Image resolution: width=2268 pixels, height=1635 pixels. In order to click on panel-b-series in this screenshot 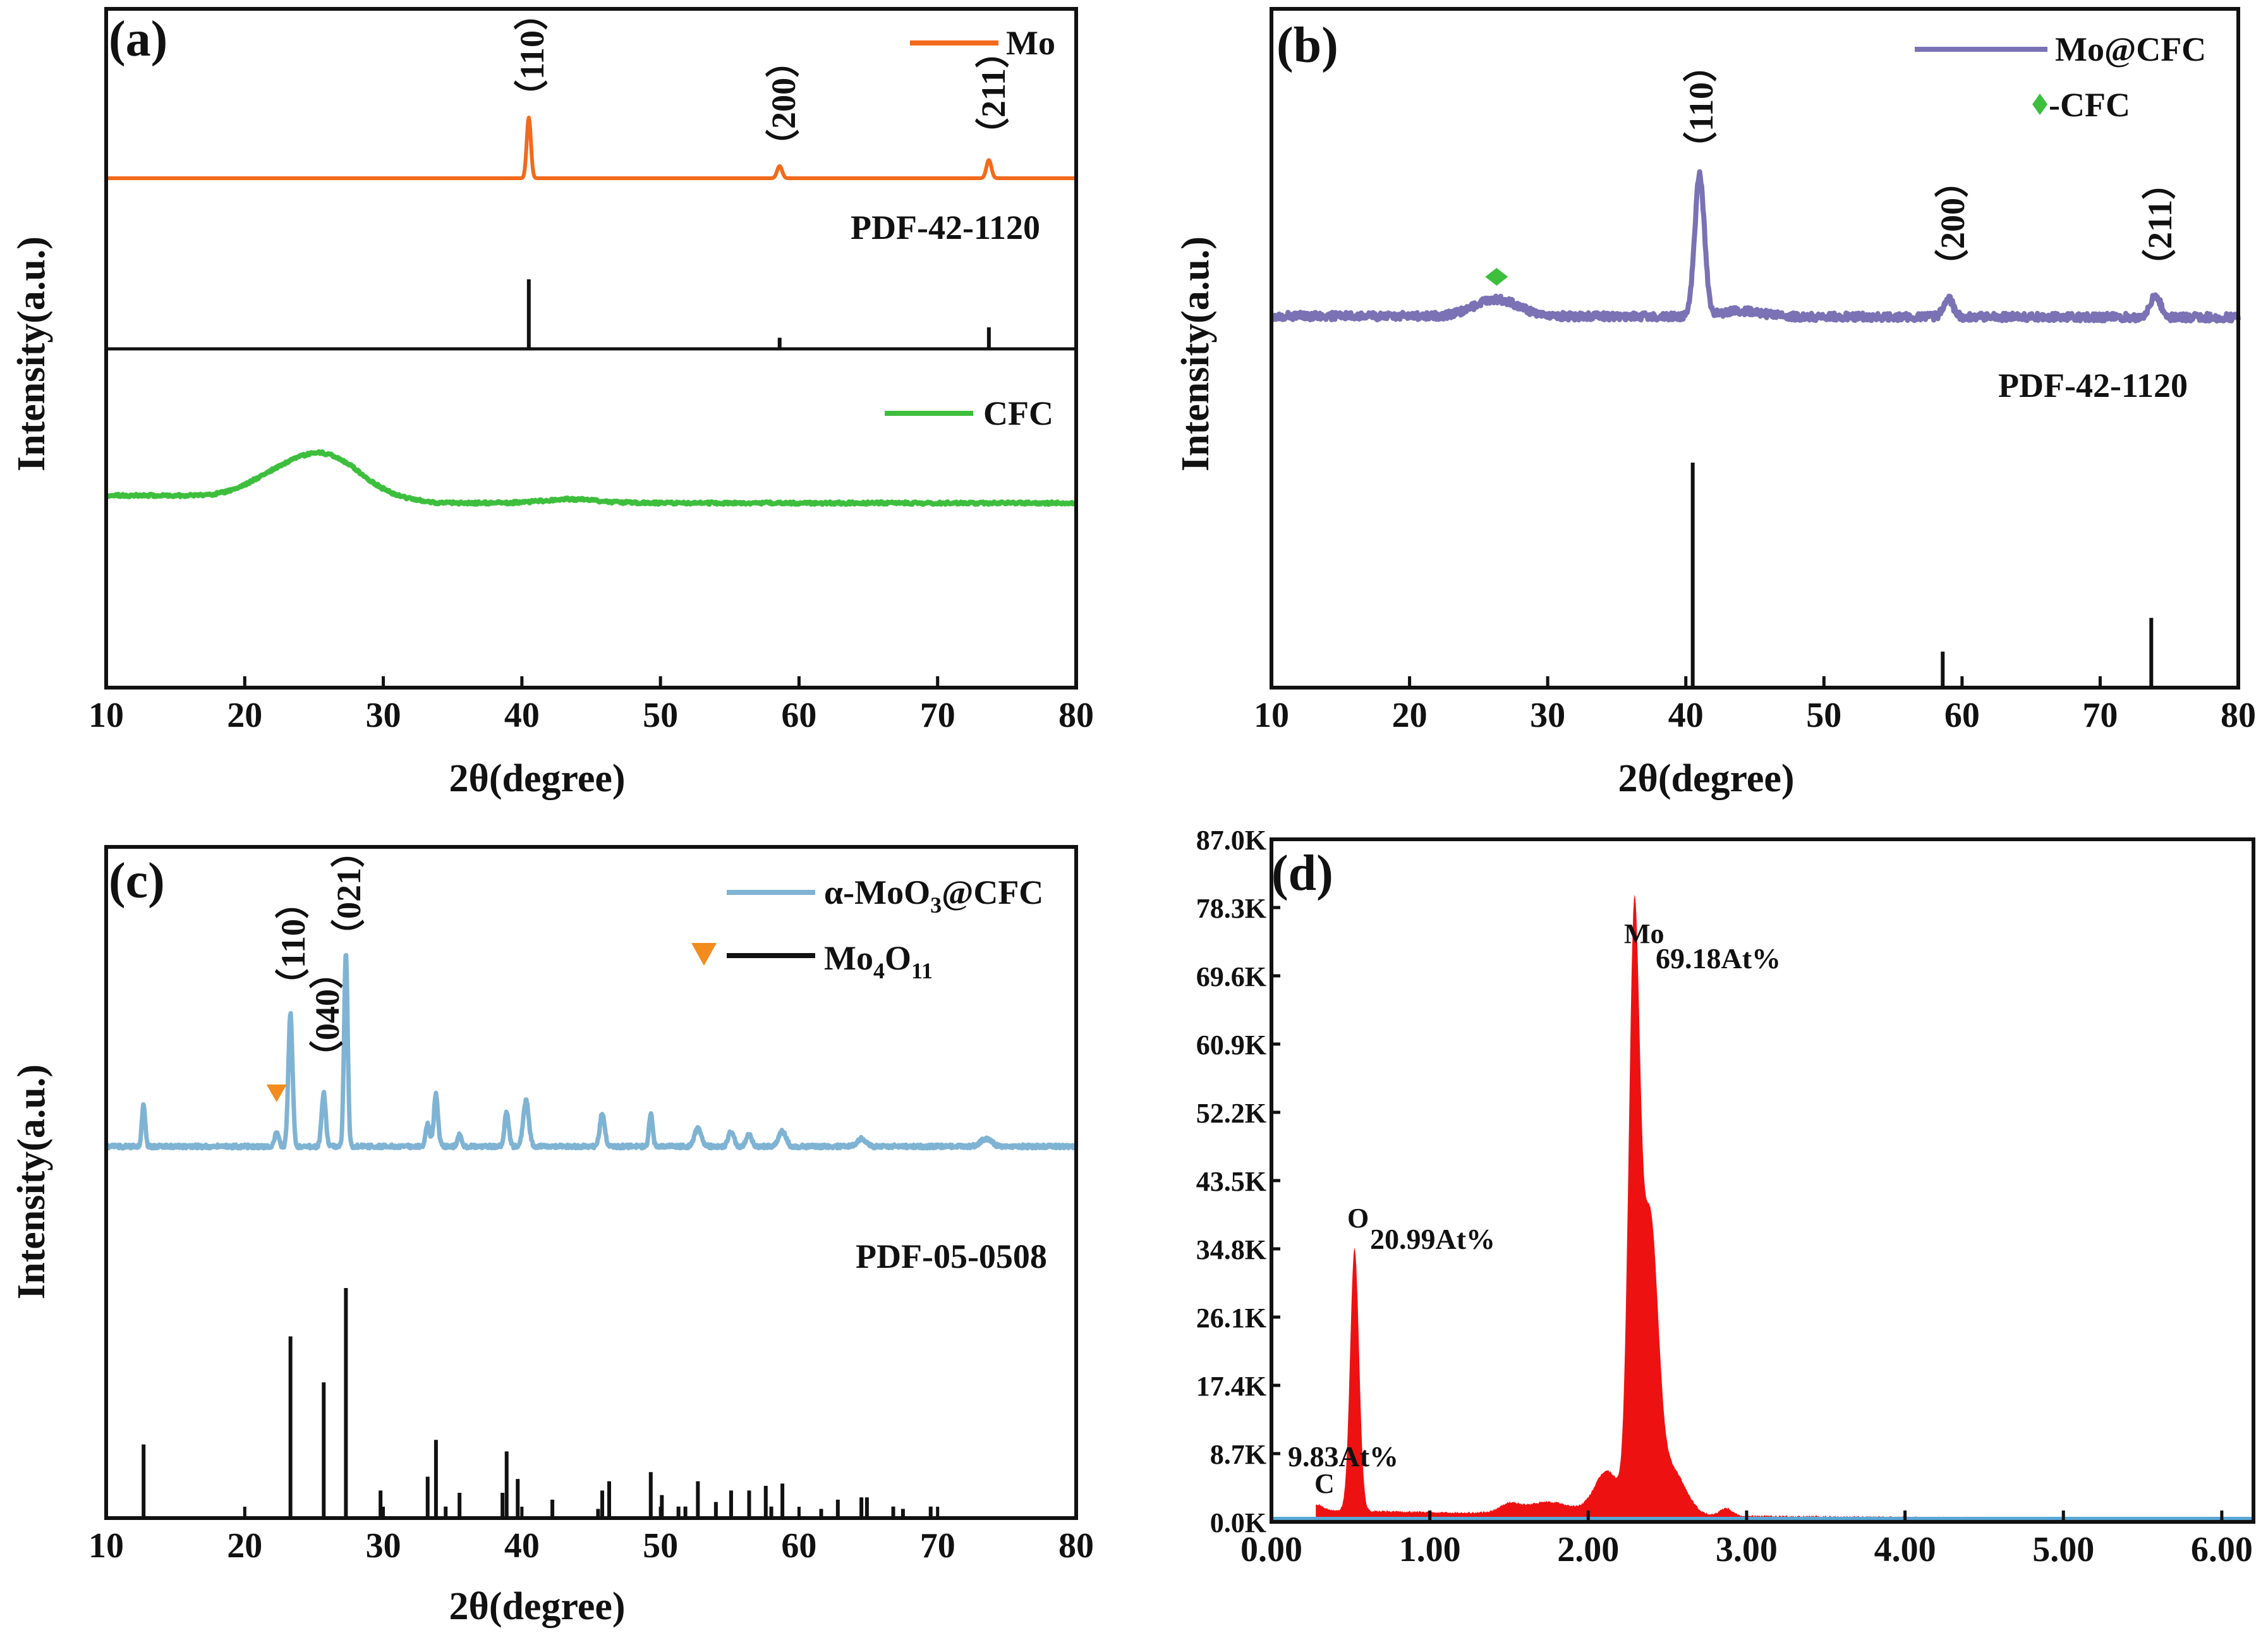, I will do `click(1755, 429)`.